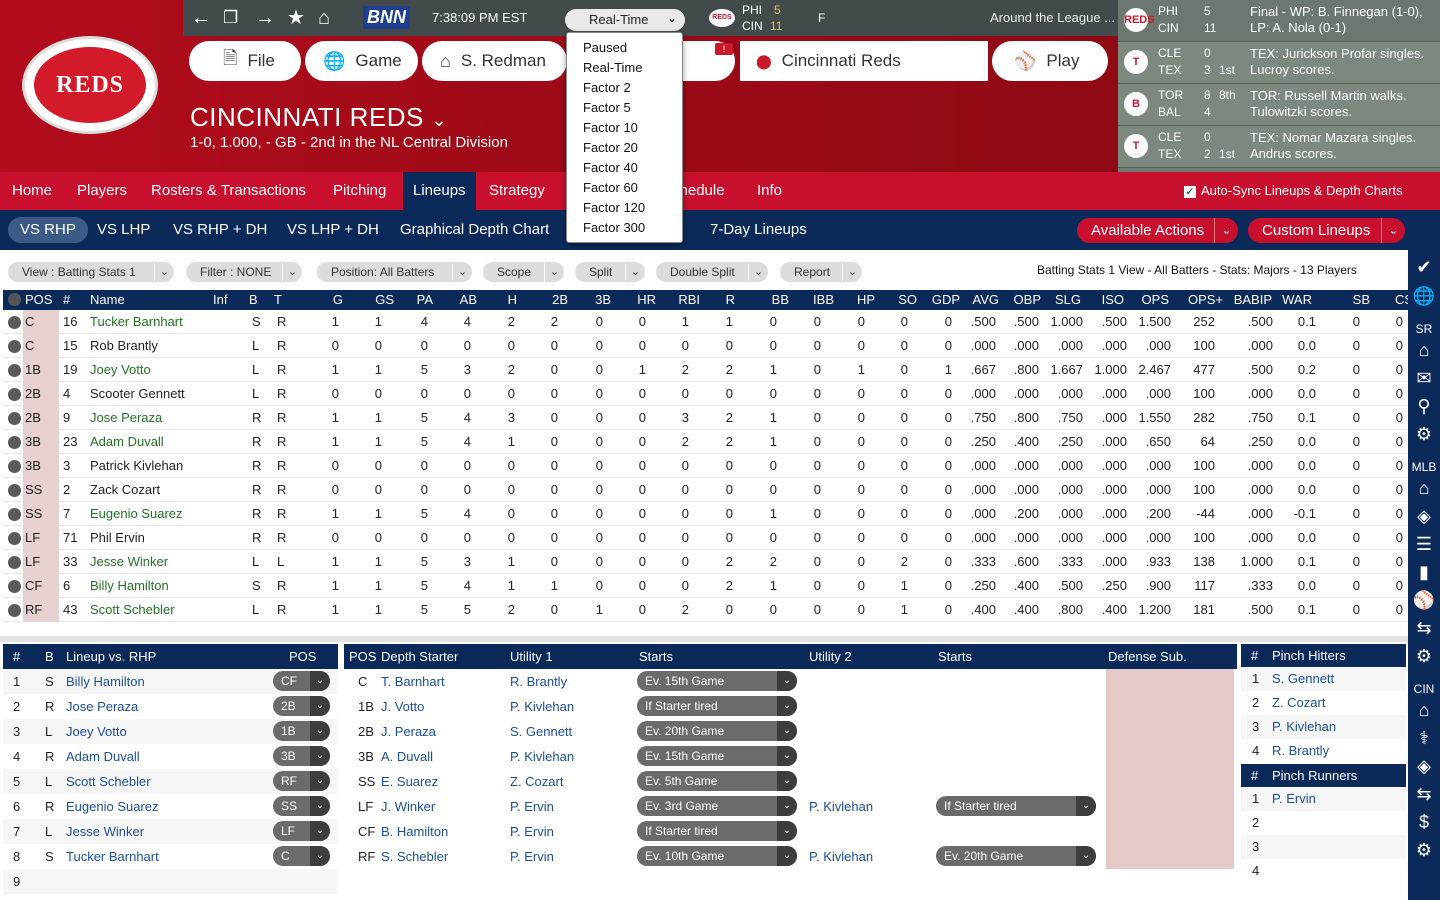  I want to click on tab-7day-lineups: 7-Day Lineups, so click(758, 229).